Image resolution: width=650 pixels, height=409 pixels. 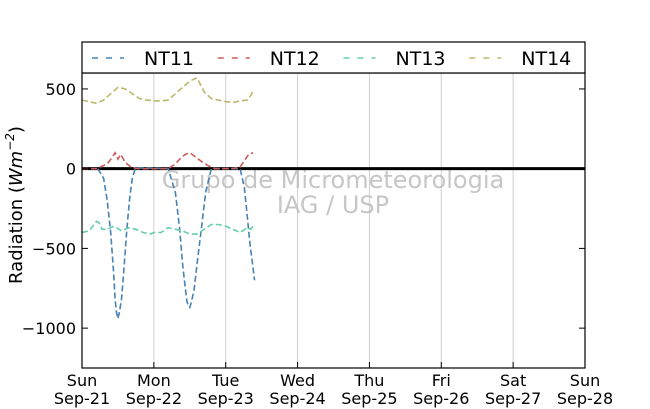 I want to click on x-tick-label-day: Sat, so click(x=513, y=380).